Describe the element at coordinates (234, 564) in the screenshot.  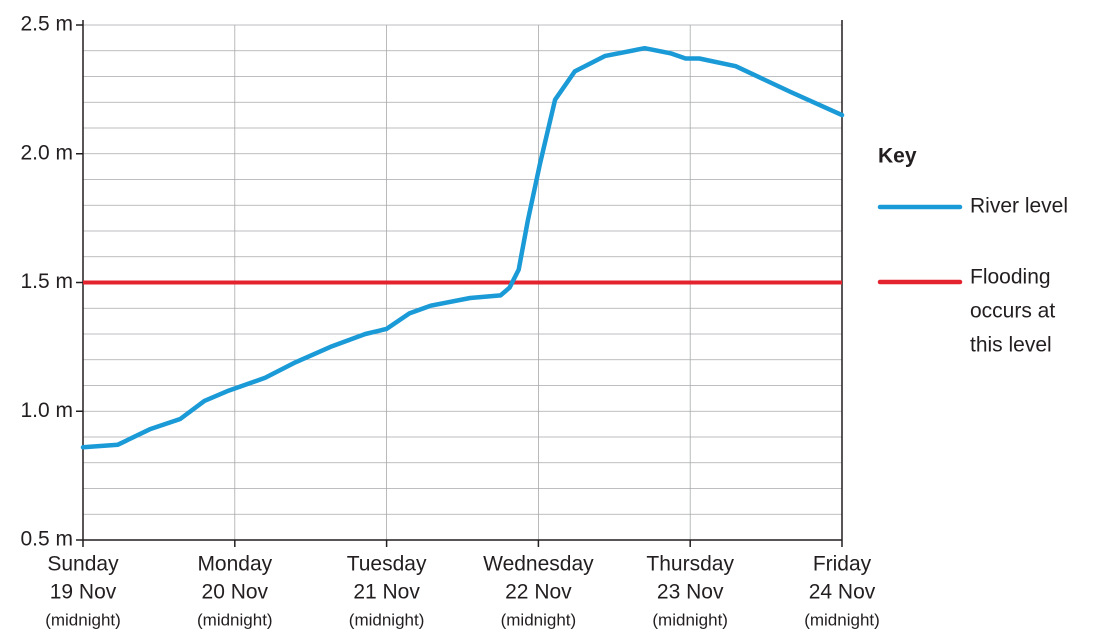
I see `x-tick-label: Monday` at that location.